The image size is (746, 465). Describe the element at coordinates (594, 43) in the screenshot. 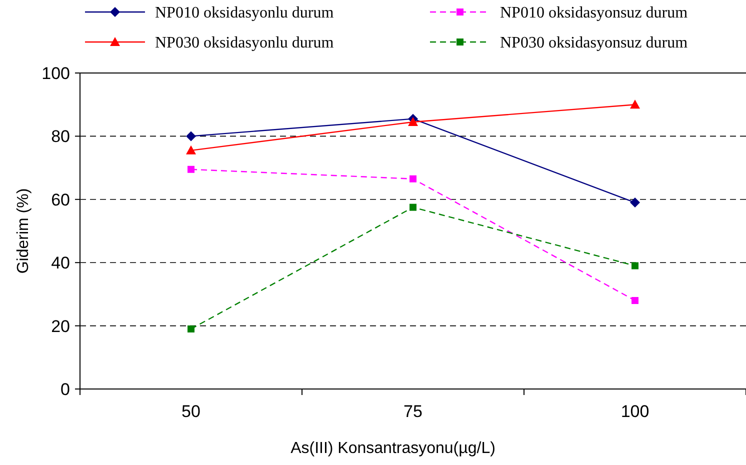

I see `legend-label: NP030 oksidasyonsuz durum` at that location.